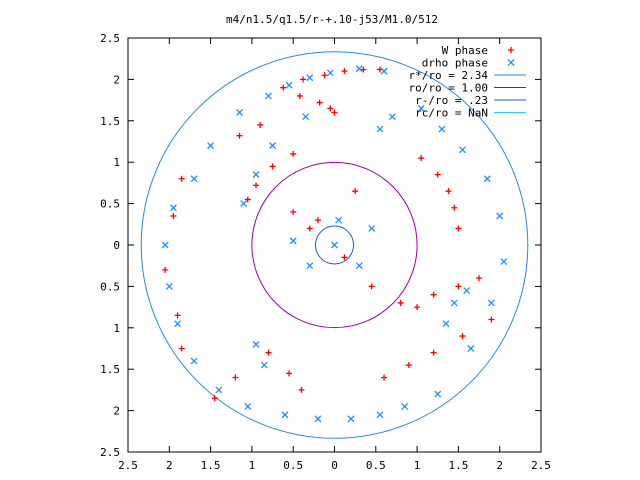  Describe the element at coordinates (451, 113) in the screenshot. I see `legend-label: rc/ro = NaN` at that location.